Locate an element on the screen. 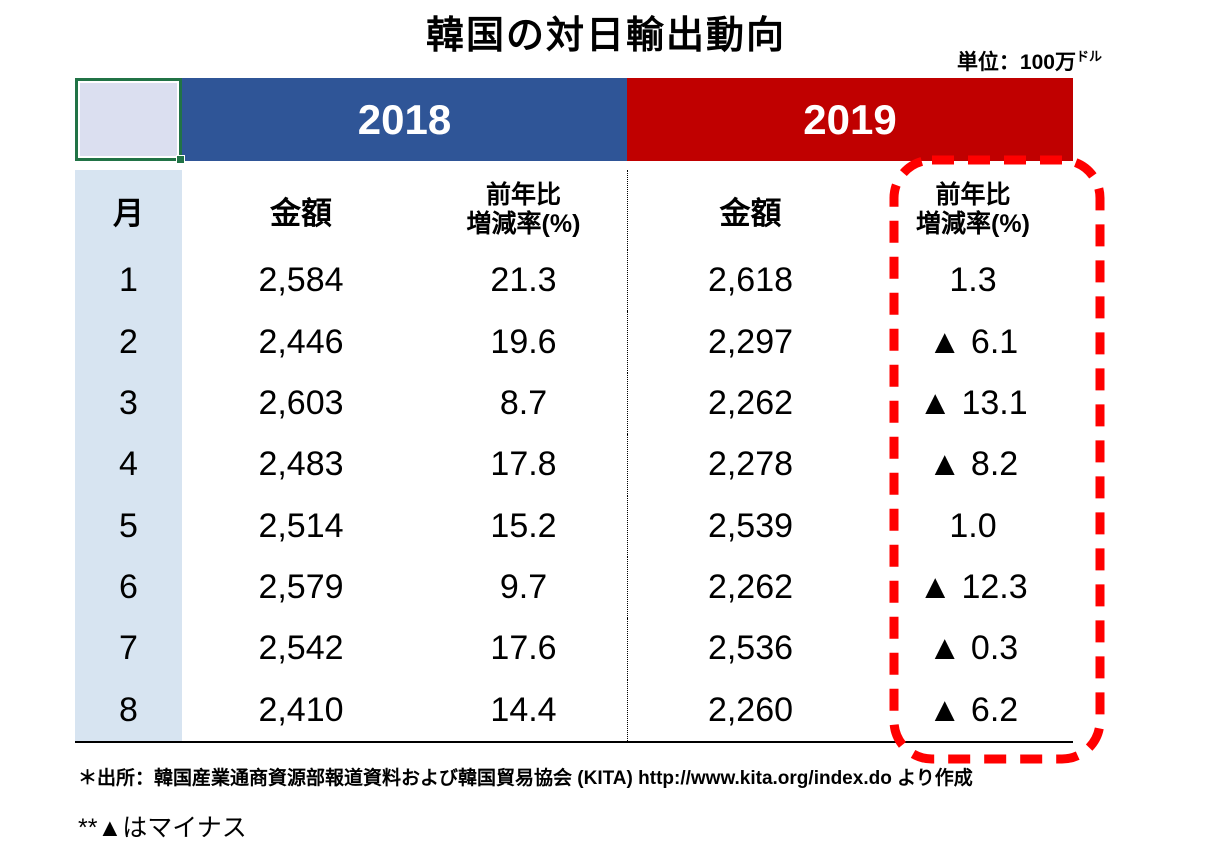 Image resolution: width=1212 pixels, height=841 pixels. amount-2019-cell: 2,536 is located at coordinates (750, 649).